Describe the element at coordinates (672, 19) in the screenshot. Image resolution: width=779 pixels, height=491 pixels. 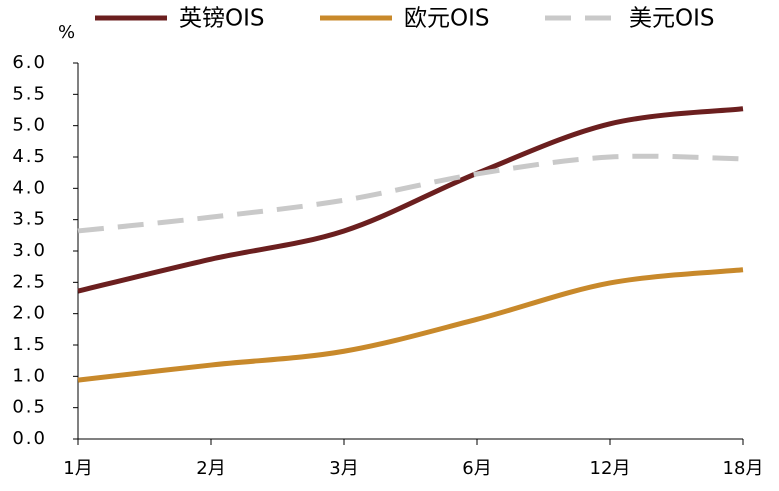
I see `legend-label: 美元OIS` at that location.